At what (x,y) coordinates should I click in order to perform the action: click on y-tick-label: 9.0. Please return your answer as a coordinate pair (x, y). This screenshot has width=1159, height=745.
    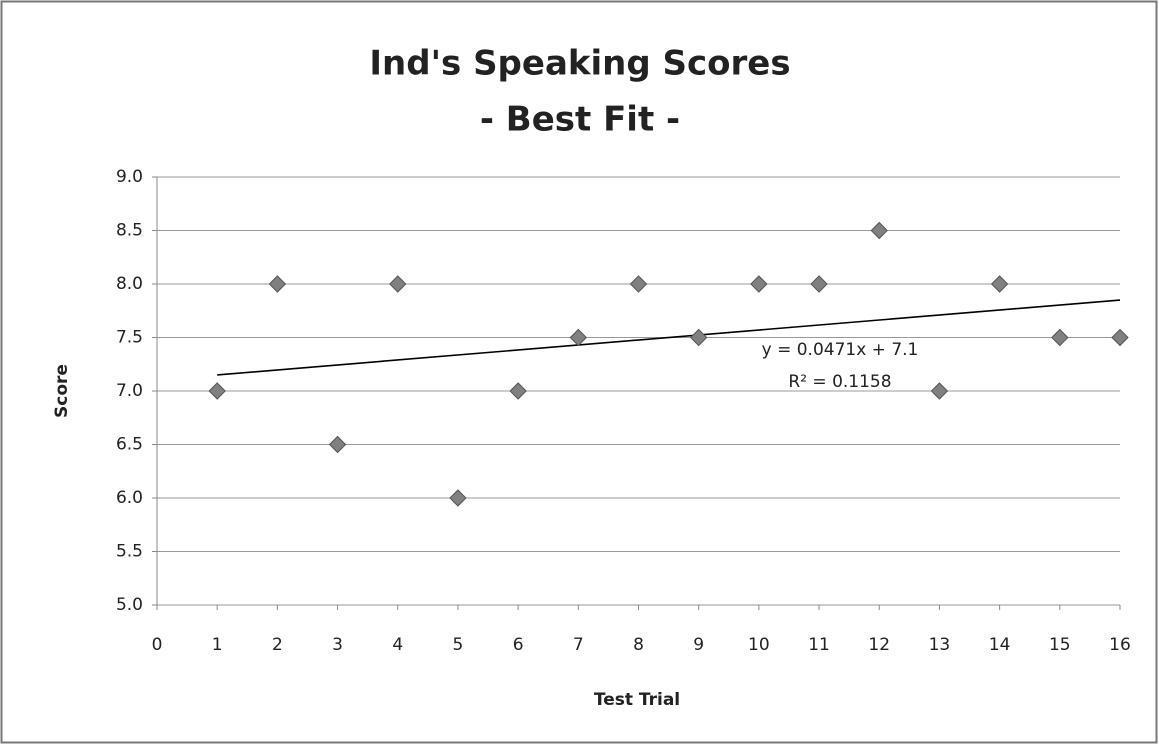
    Looking at the image, I should click on (129, 177).